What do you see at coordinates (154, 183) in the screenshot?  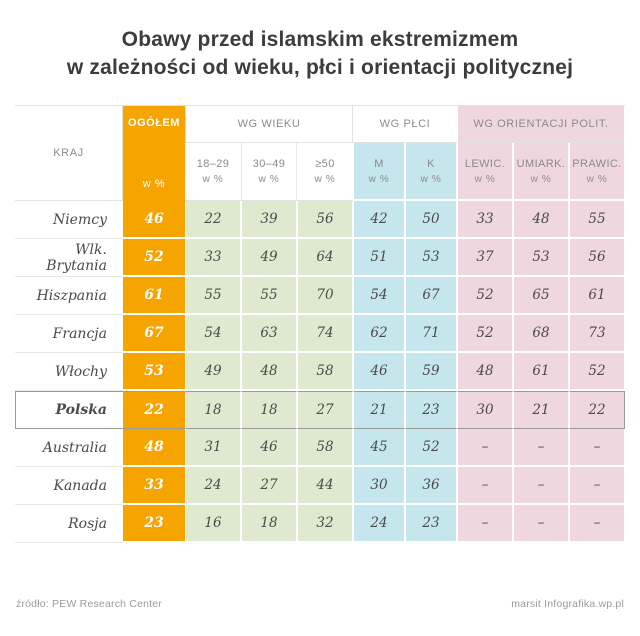 I see `ogolem-percent-label: w %` at bounding box center [154, 183].